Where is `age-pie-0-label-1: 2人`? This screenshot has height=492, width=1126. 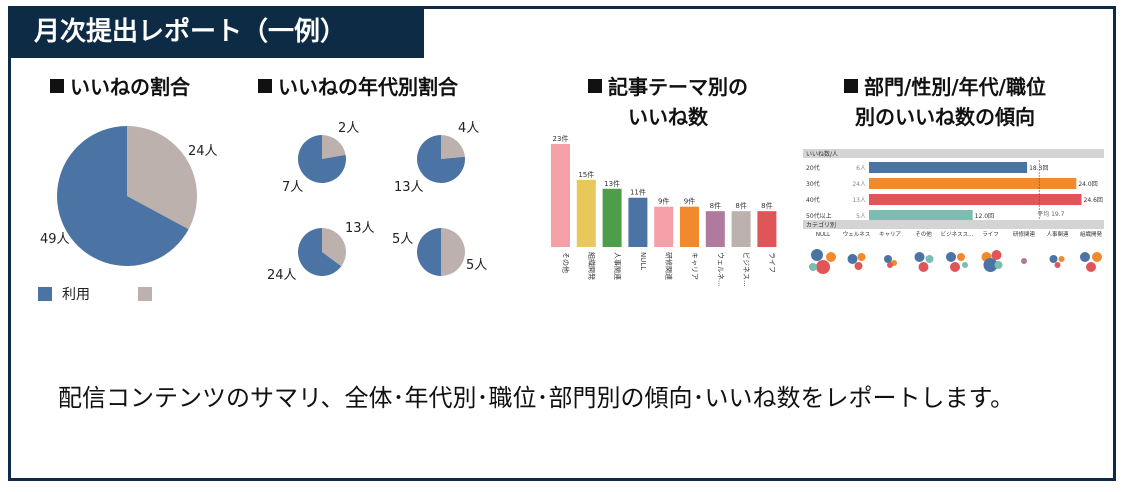 age-pie-0-label-1: 2人 is located at coordinates (348, 128).